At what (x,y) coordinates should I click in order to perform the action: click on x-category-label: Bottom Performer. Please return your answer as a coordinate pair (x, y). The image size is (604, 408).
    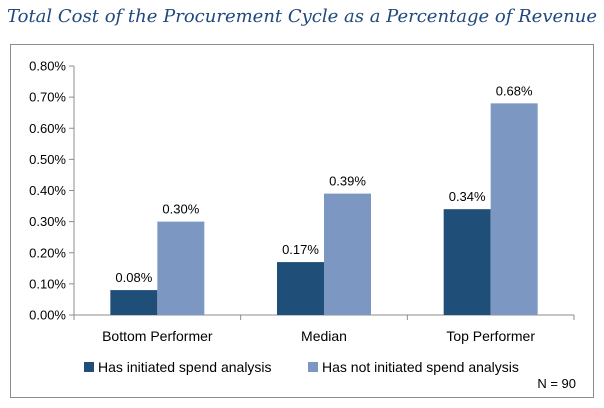
    Looking at the image, I should click on (157, 336).